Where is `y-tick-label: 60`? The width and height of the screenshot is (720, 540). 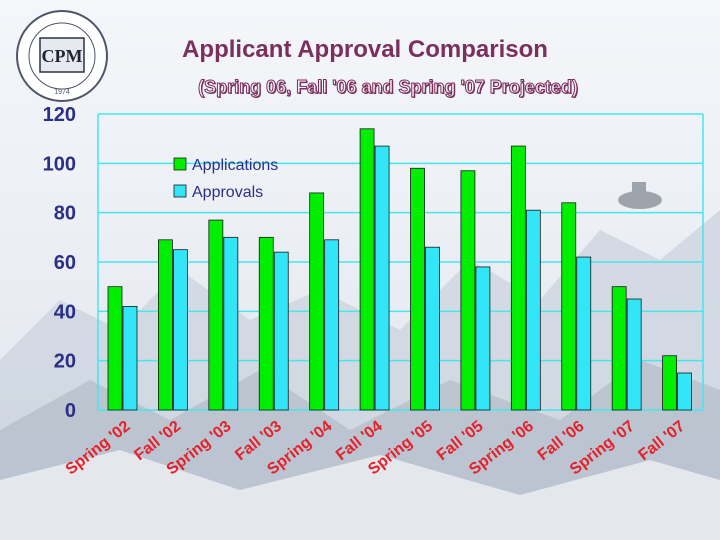 y-tick-label: 60 is located at coordinates (65, 263).